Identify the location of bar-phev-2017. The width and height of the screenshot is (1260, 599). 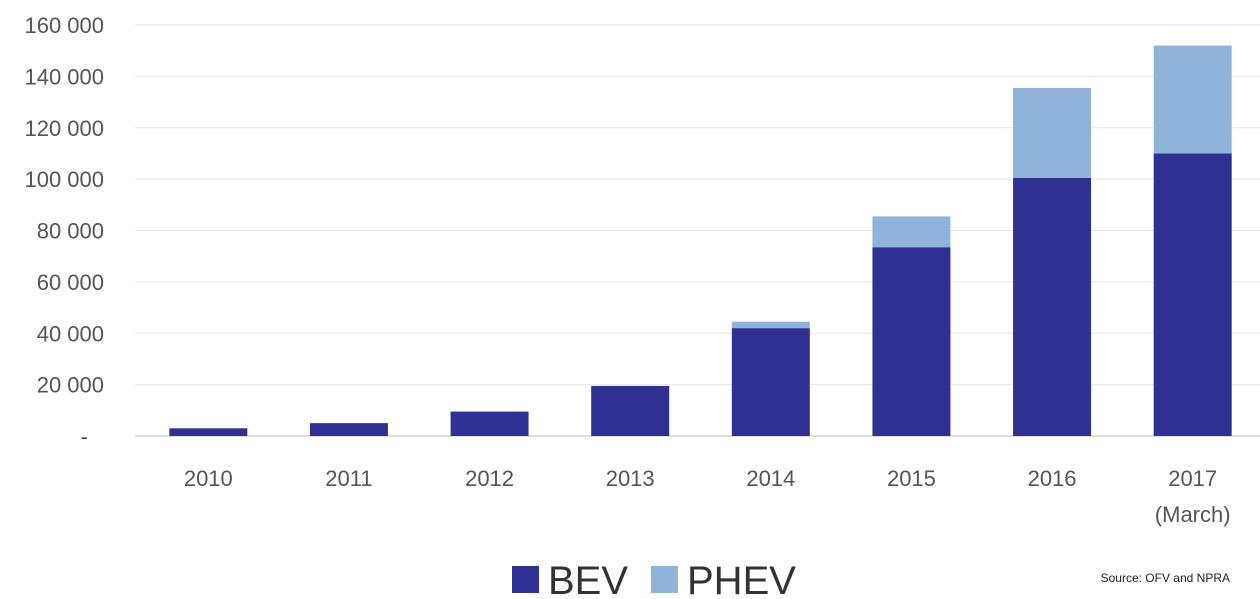
(1192, 99).